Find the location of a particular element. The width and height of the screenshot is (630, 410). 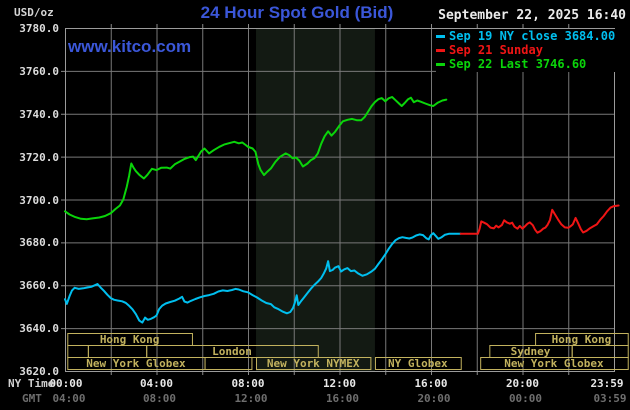

x-tick-label-gmt: 12:00 is located at coordinates (251, 398).